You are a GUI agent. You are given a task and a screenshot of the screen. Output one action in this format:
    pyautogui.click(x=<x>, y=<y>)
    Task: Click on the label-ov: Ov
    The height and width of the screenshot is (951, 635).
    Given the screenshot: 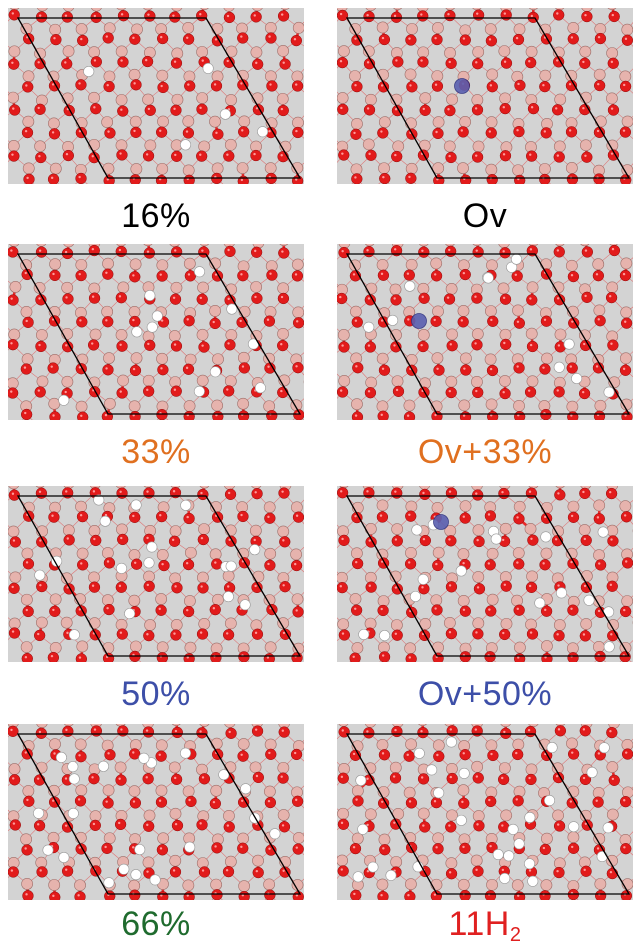 What is the action you would take?
    pyautogui.click(x=485, y=216)
    